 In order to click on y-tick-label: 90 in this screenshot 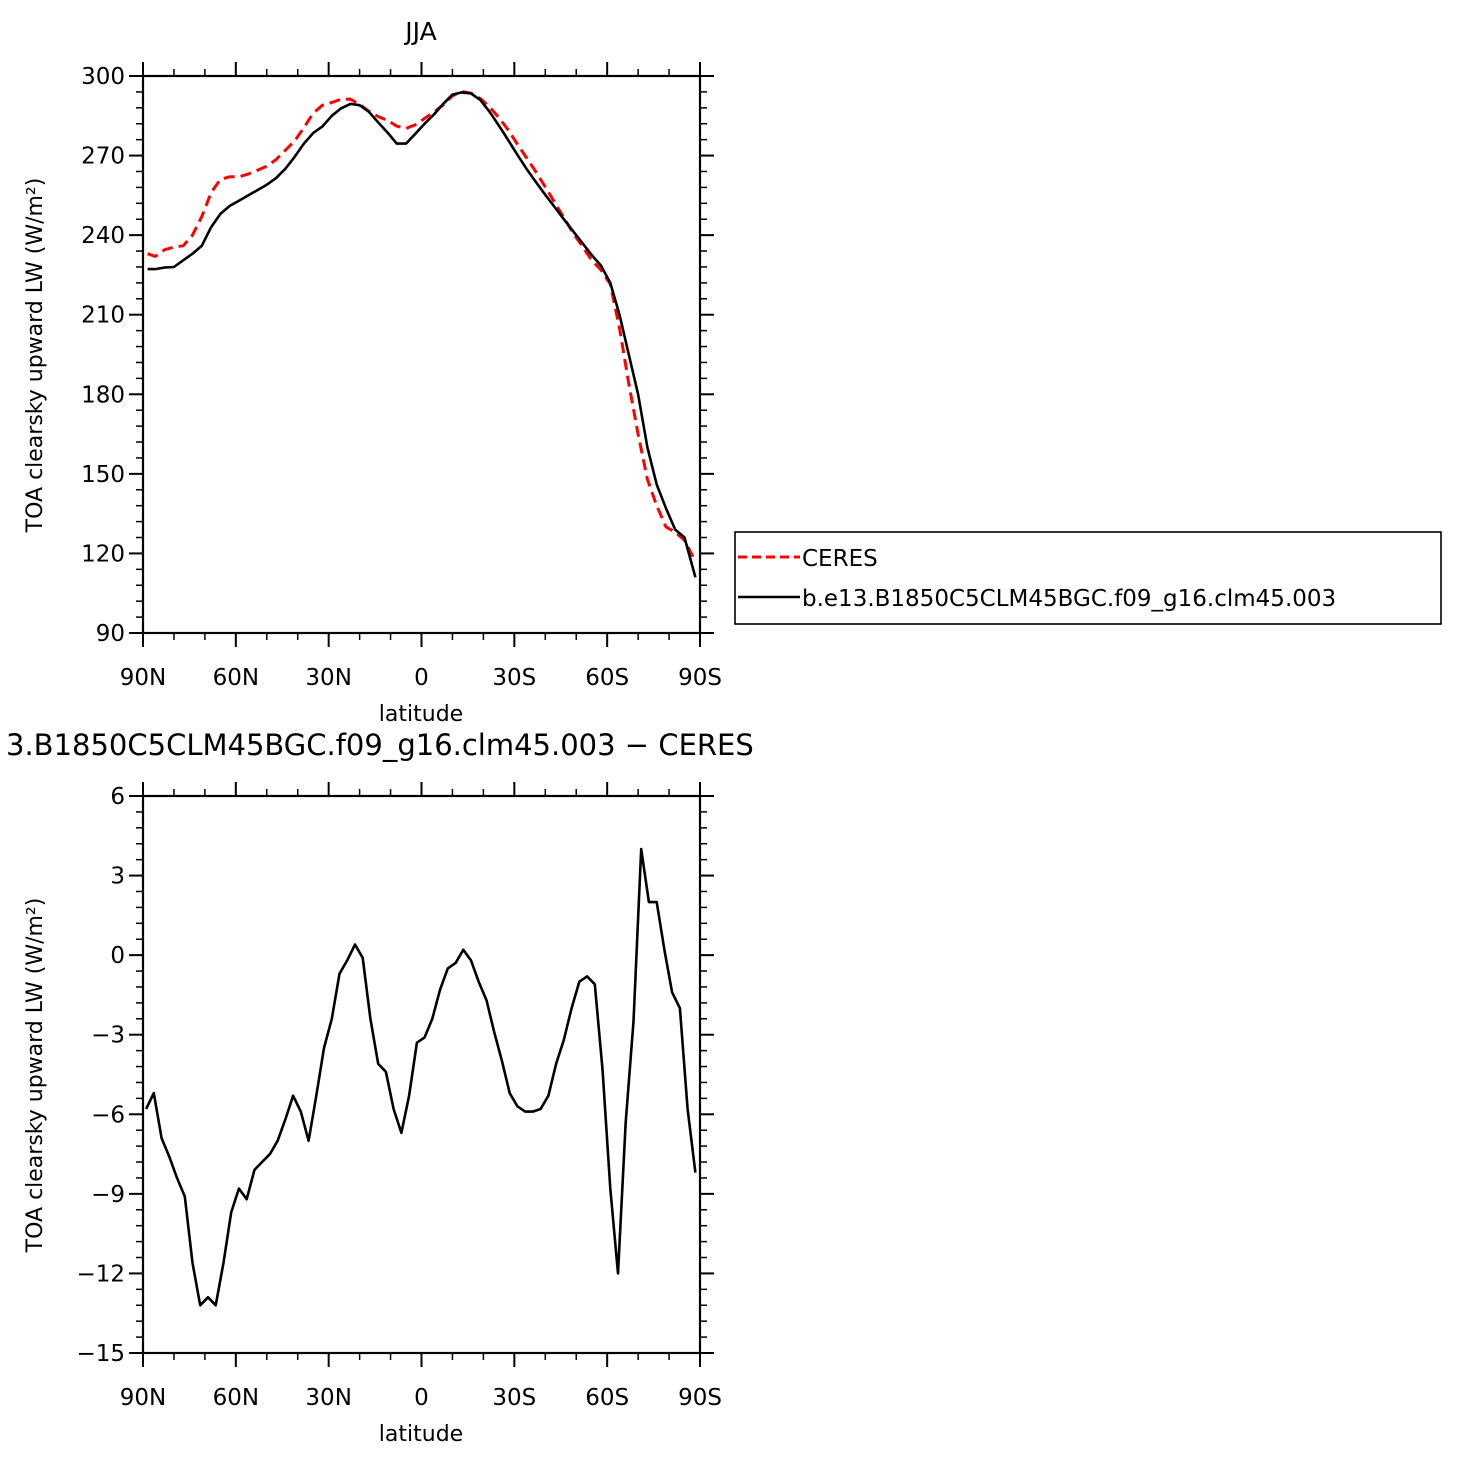, I will do `click(110, 634)`.